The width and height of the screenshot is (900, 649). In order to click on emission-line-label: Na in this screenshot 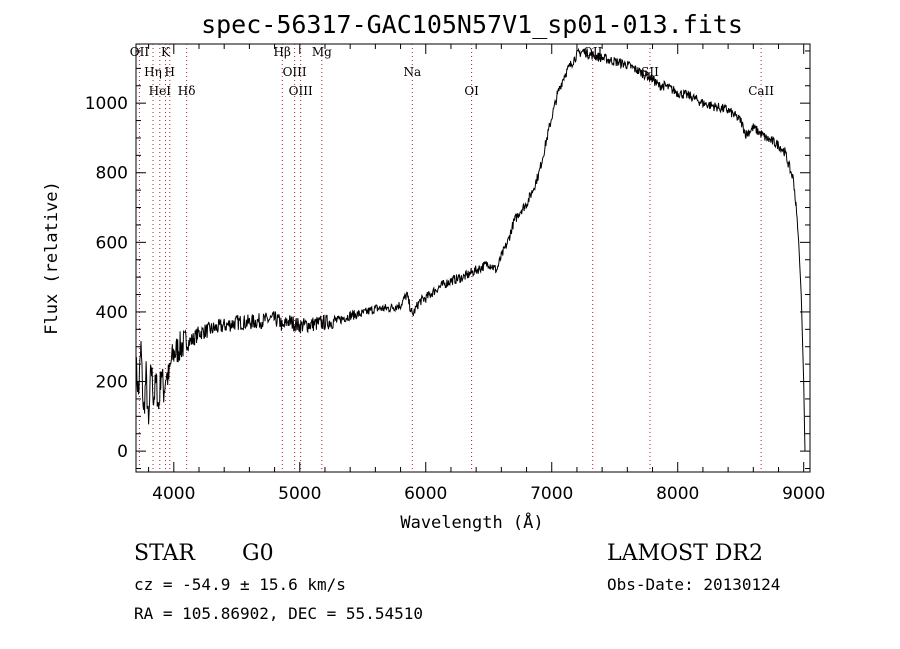, I will do `click(412, 72)`.